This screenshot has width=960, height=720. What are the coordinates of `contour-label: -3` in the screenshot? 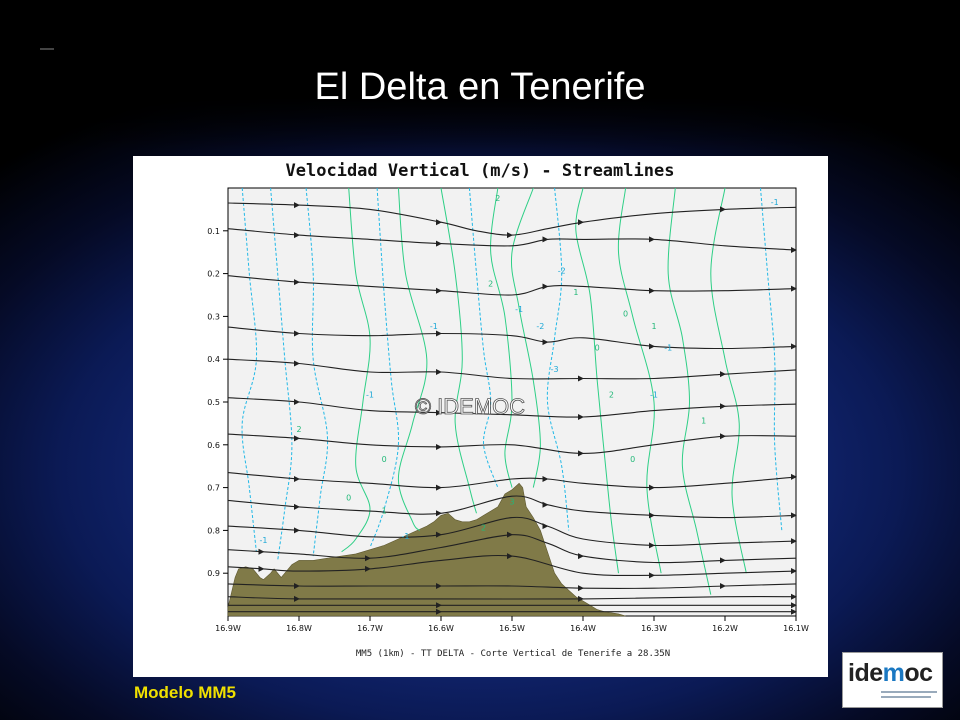 It's located at (555, 369).